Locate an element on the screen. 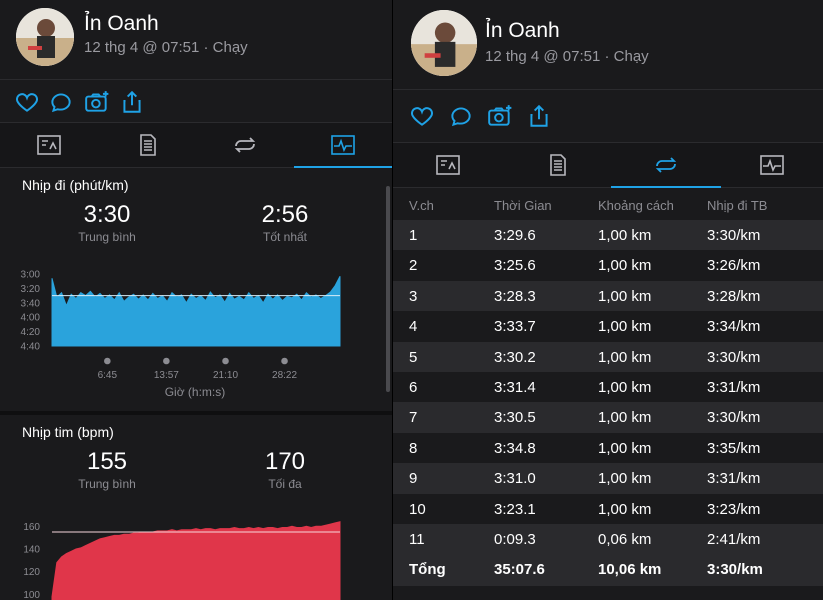 This screenshot has height=600, width=823. total-pace: 3:30/km is located at coordinates (735, 570).